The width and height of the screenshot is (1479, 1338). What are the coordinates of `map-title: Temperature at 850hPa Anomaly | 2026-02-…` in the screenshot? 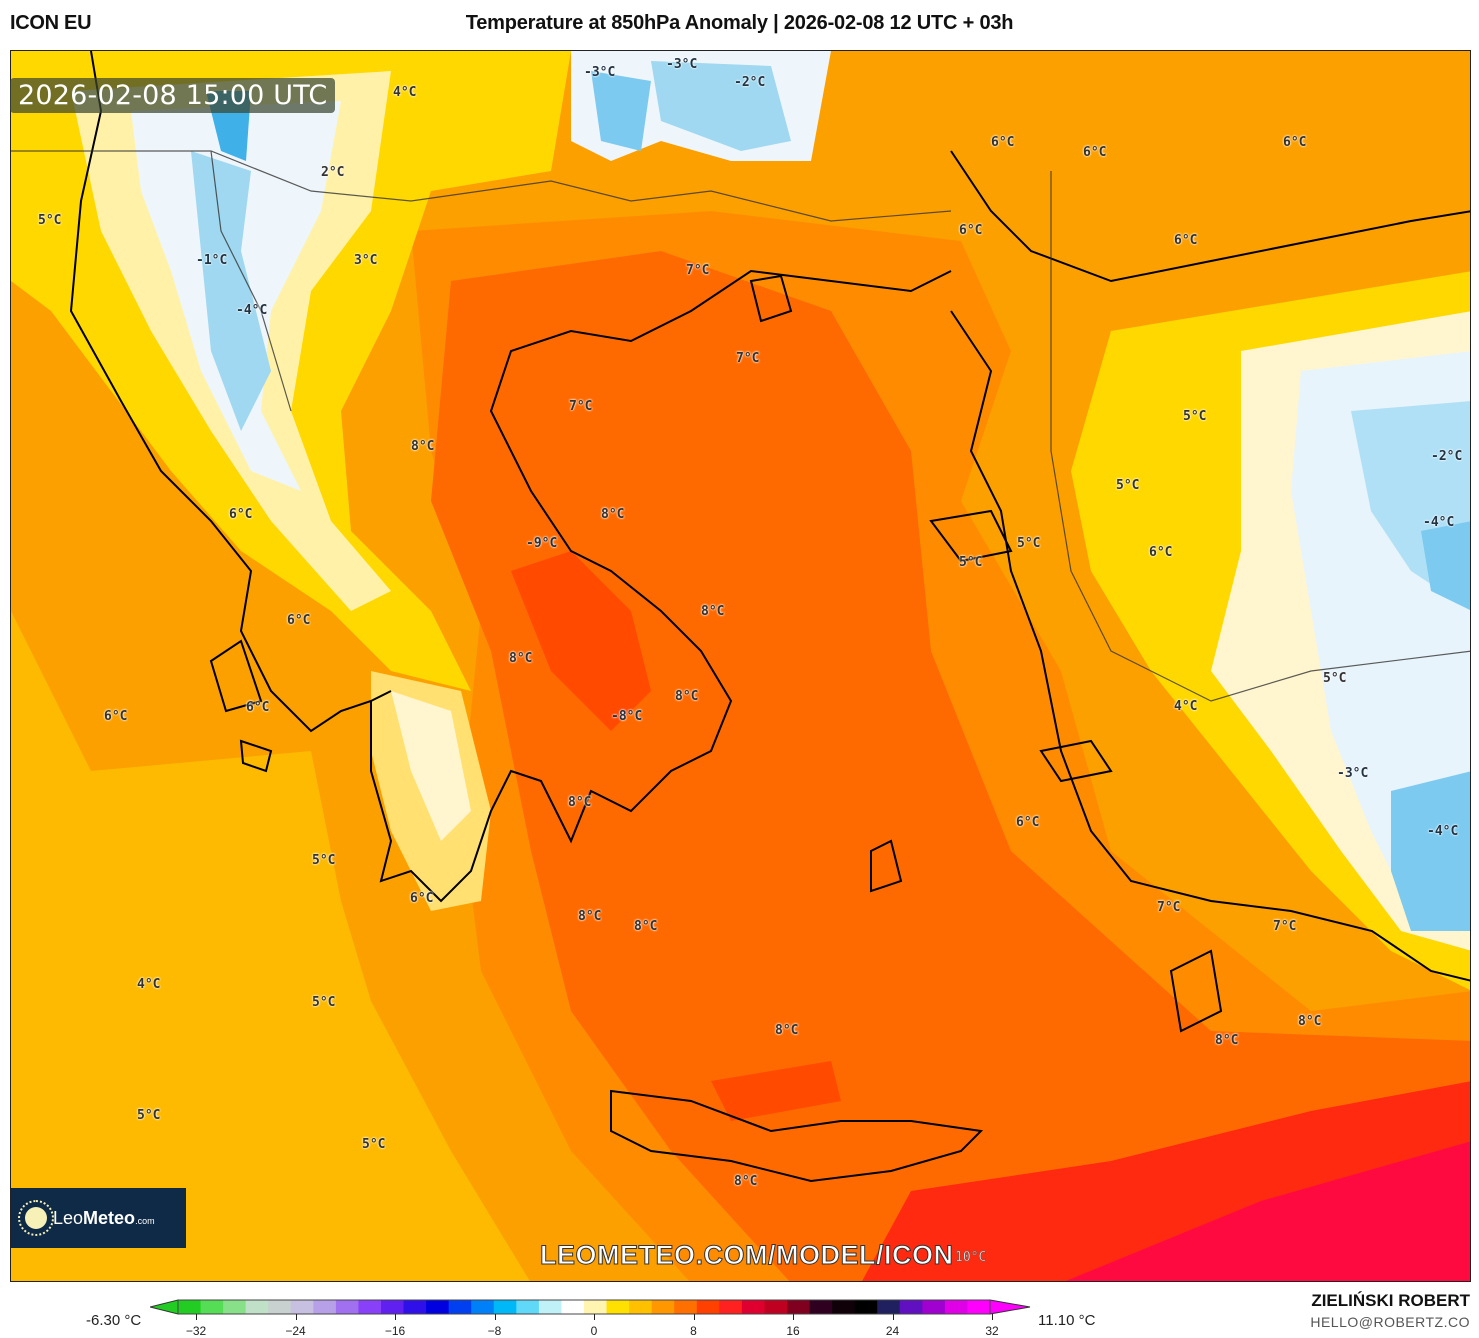 It's located at (739, 23).